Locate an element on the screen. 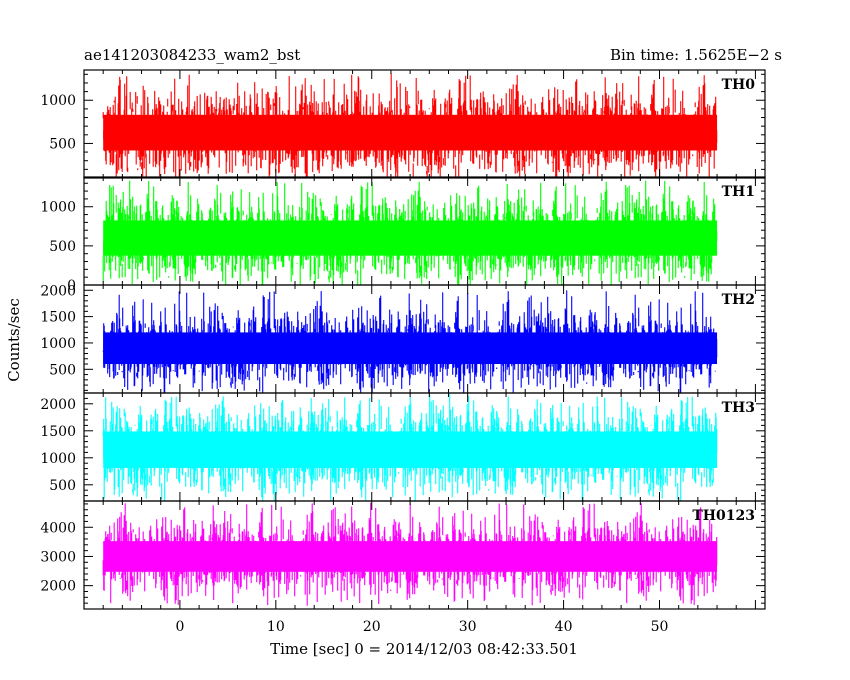 The width and height of the screenshot is (850, 680). series-label: TH1 is located at coordinates (738, 192).